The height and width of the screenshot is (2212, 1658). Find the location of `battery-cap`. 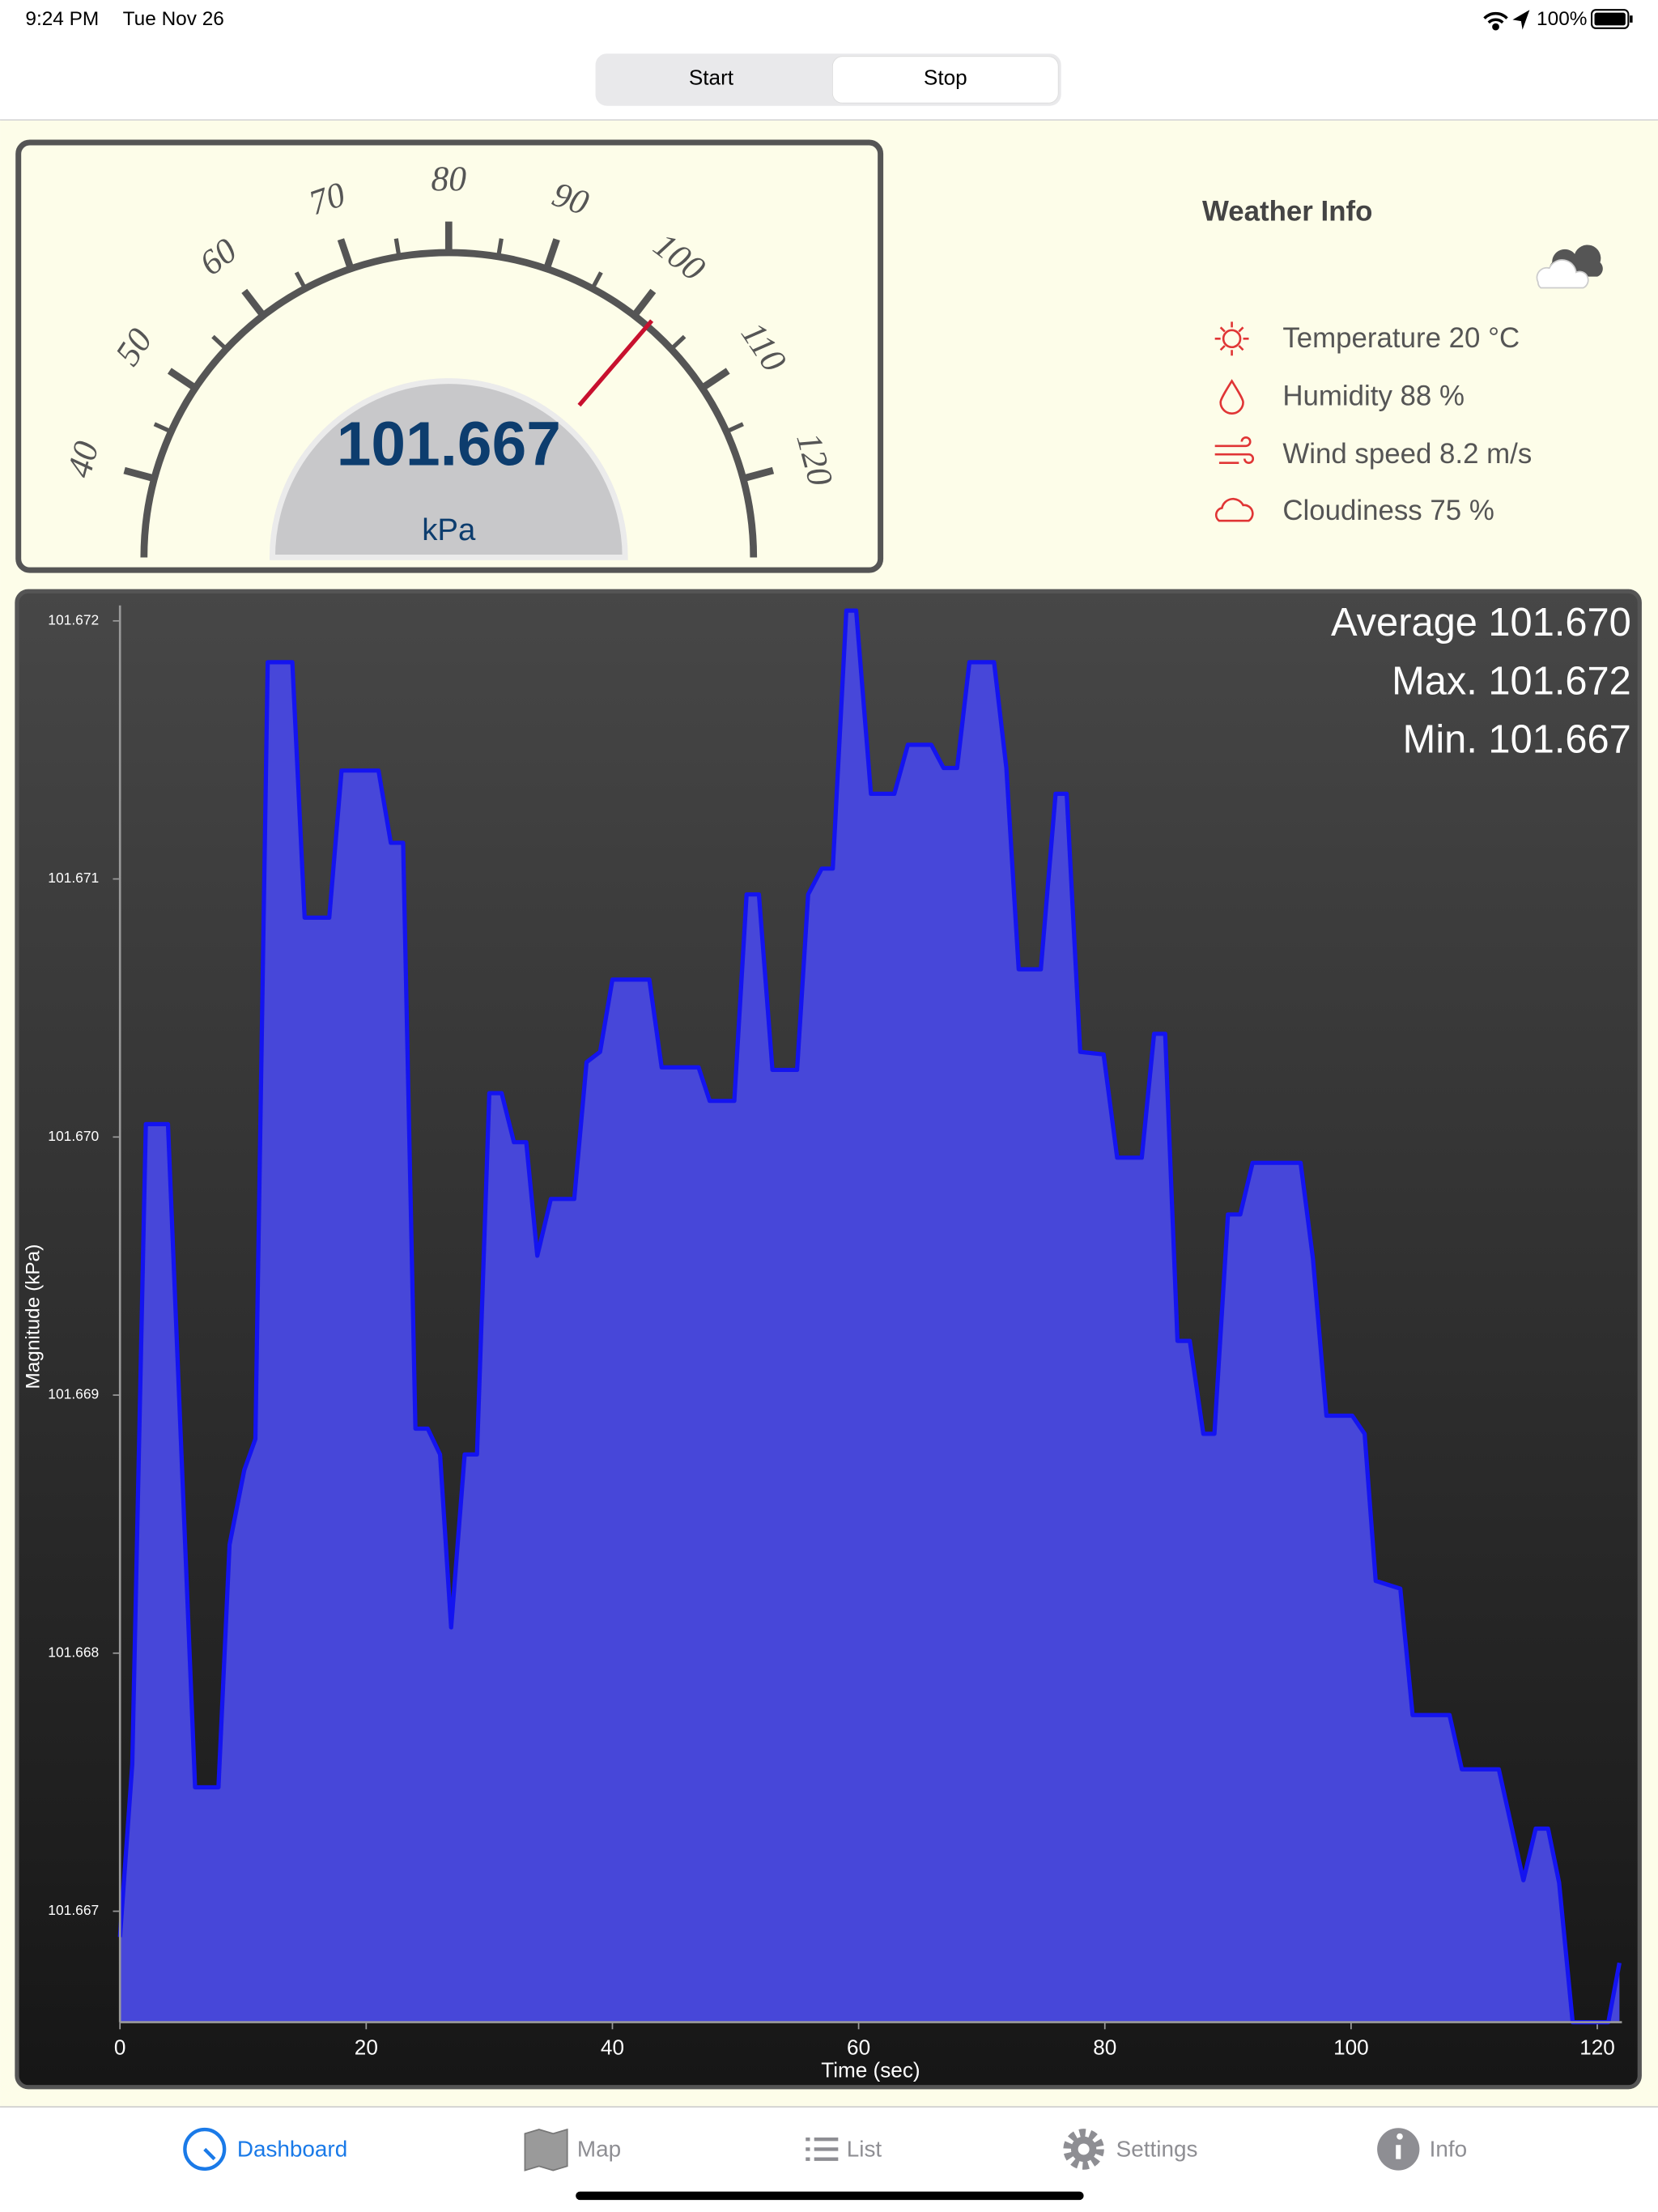

battery-cap is located at coordinates (1631, 19).